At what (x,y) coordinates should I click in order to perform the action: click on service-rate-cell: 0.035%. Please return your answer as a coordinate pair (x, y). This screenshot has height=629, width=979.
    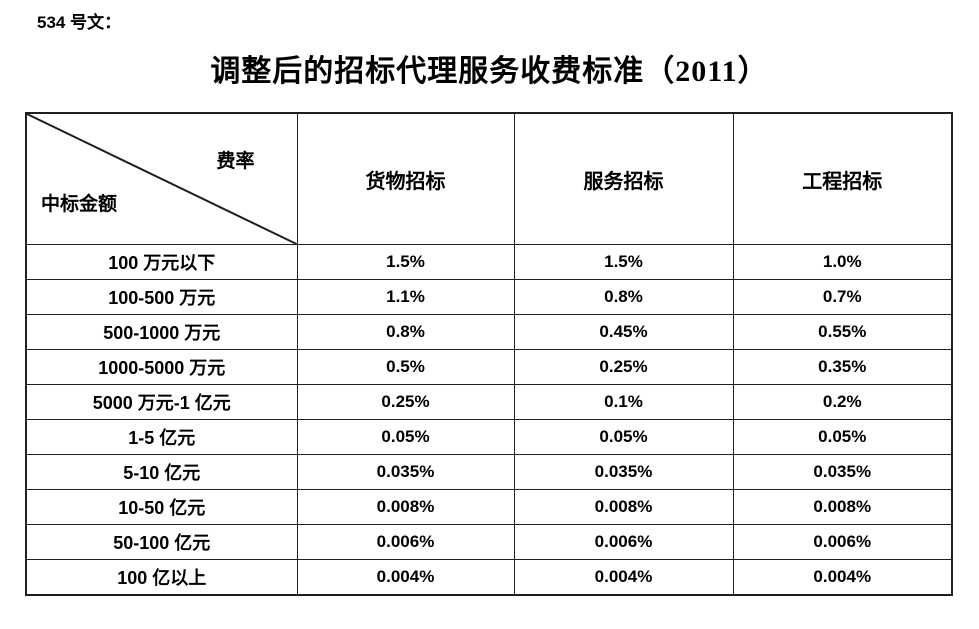
    Looking at the image, I should click on (623, 472).